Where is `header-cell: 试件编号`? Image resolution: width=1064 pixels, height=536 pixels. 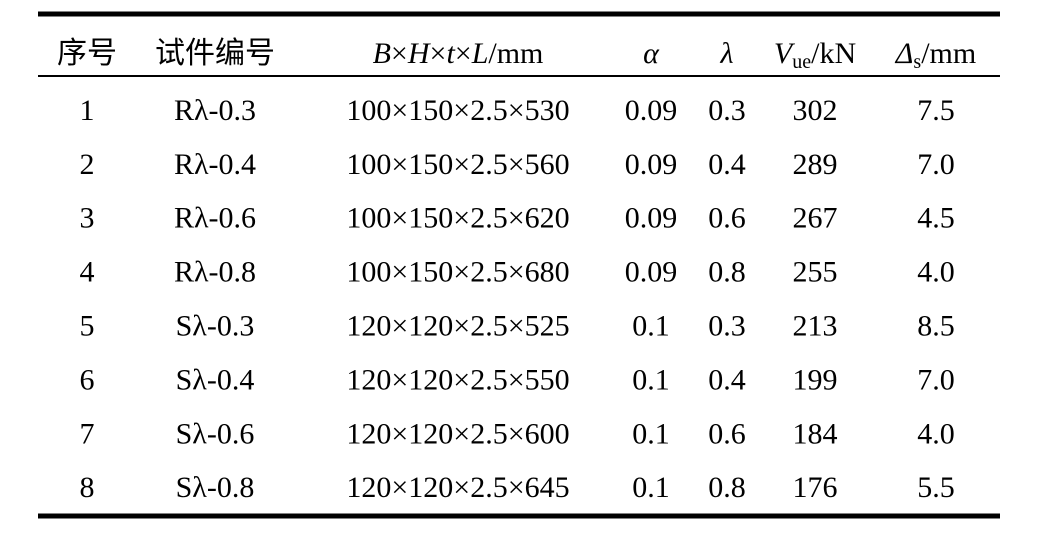 header-cell: 试件编号 is located at coordinates (215, 53).